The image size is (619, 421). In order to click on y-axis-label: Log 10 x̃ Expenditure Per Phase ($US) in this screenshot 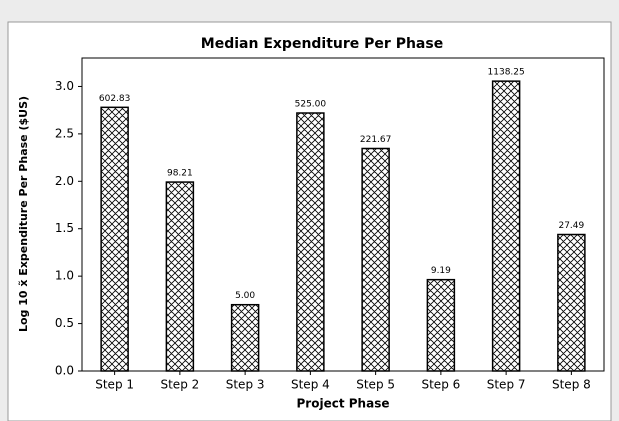, I will do `click(23, 214)`.